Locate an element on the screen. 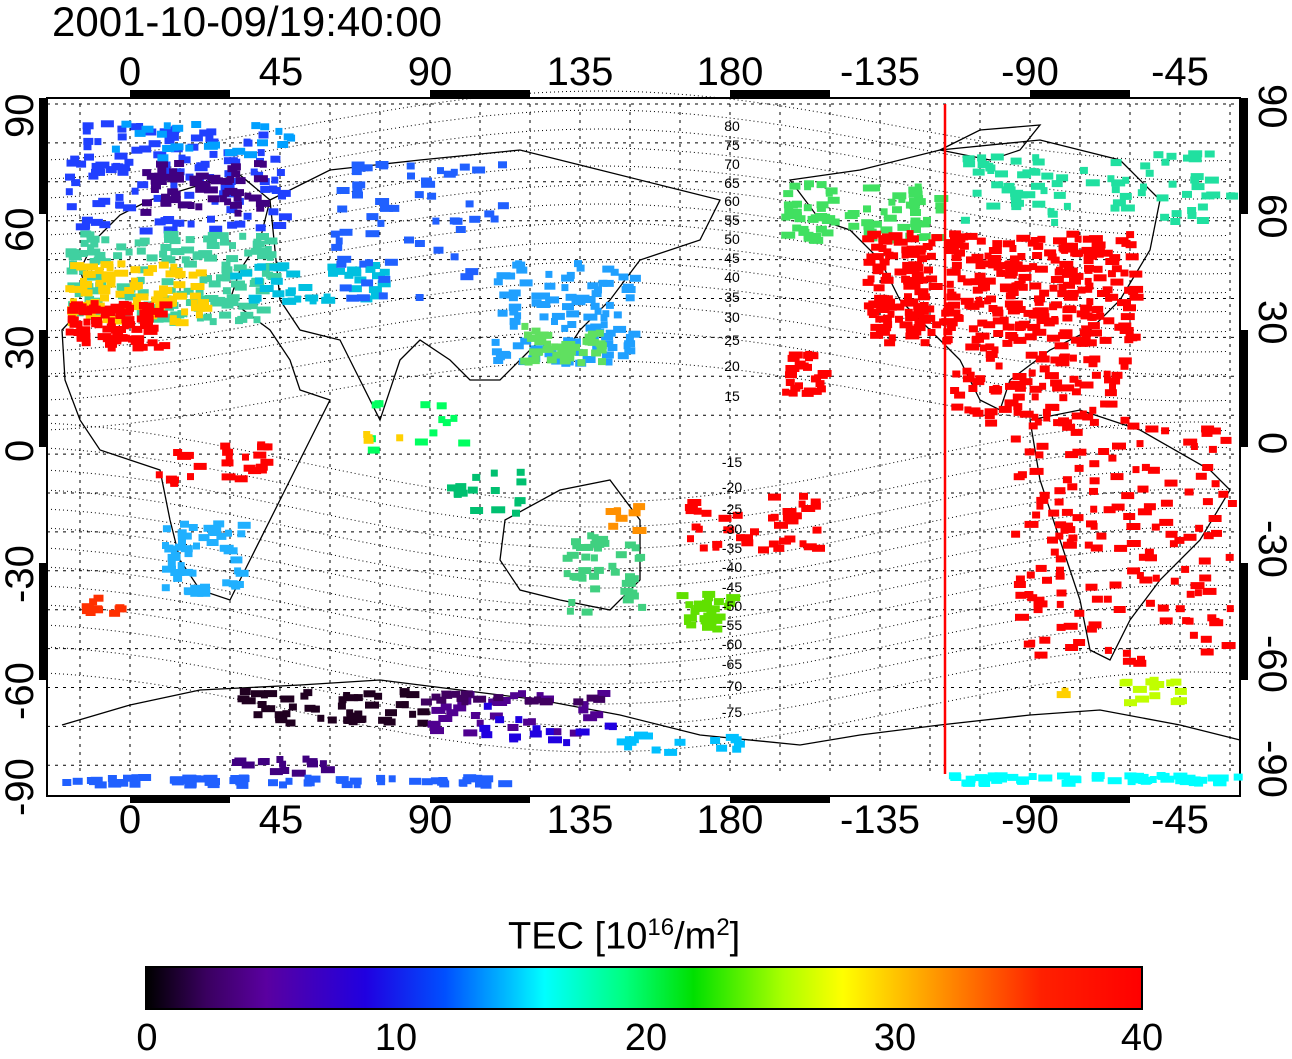  mlat-label: 30 is located at coordinates (732, 317).